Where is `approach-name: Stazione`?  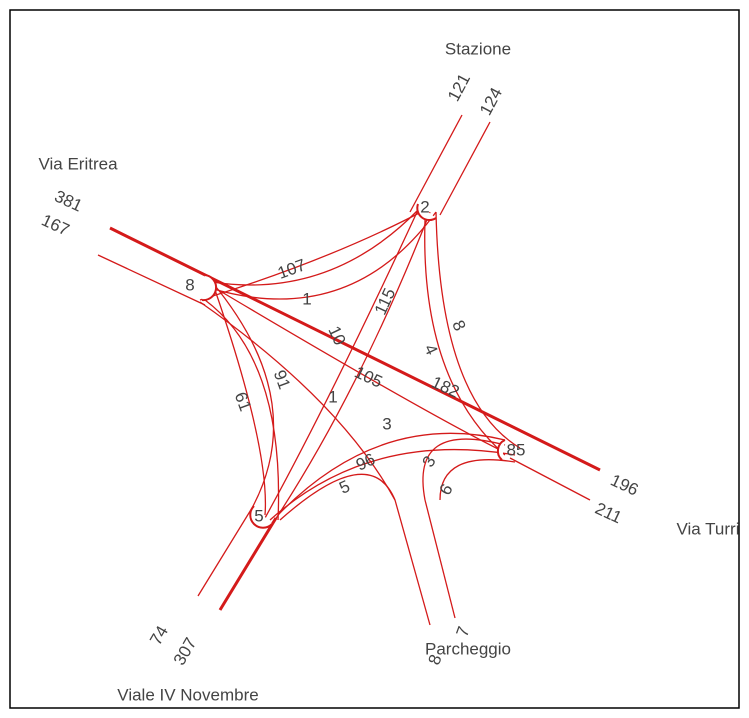
approach-name: Stazione is located at coordinates (478, 48).